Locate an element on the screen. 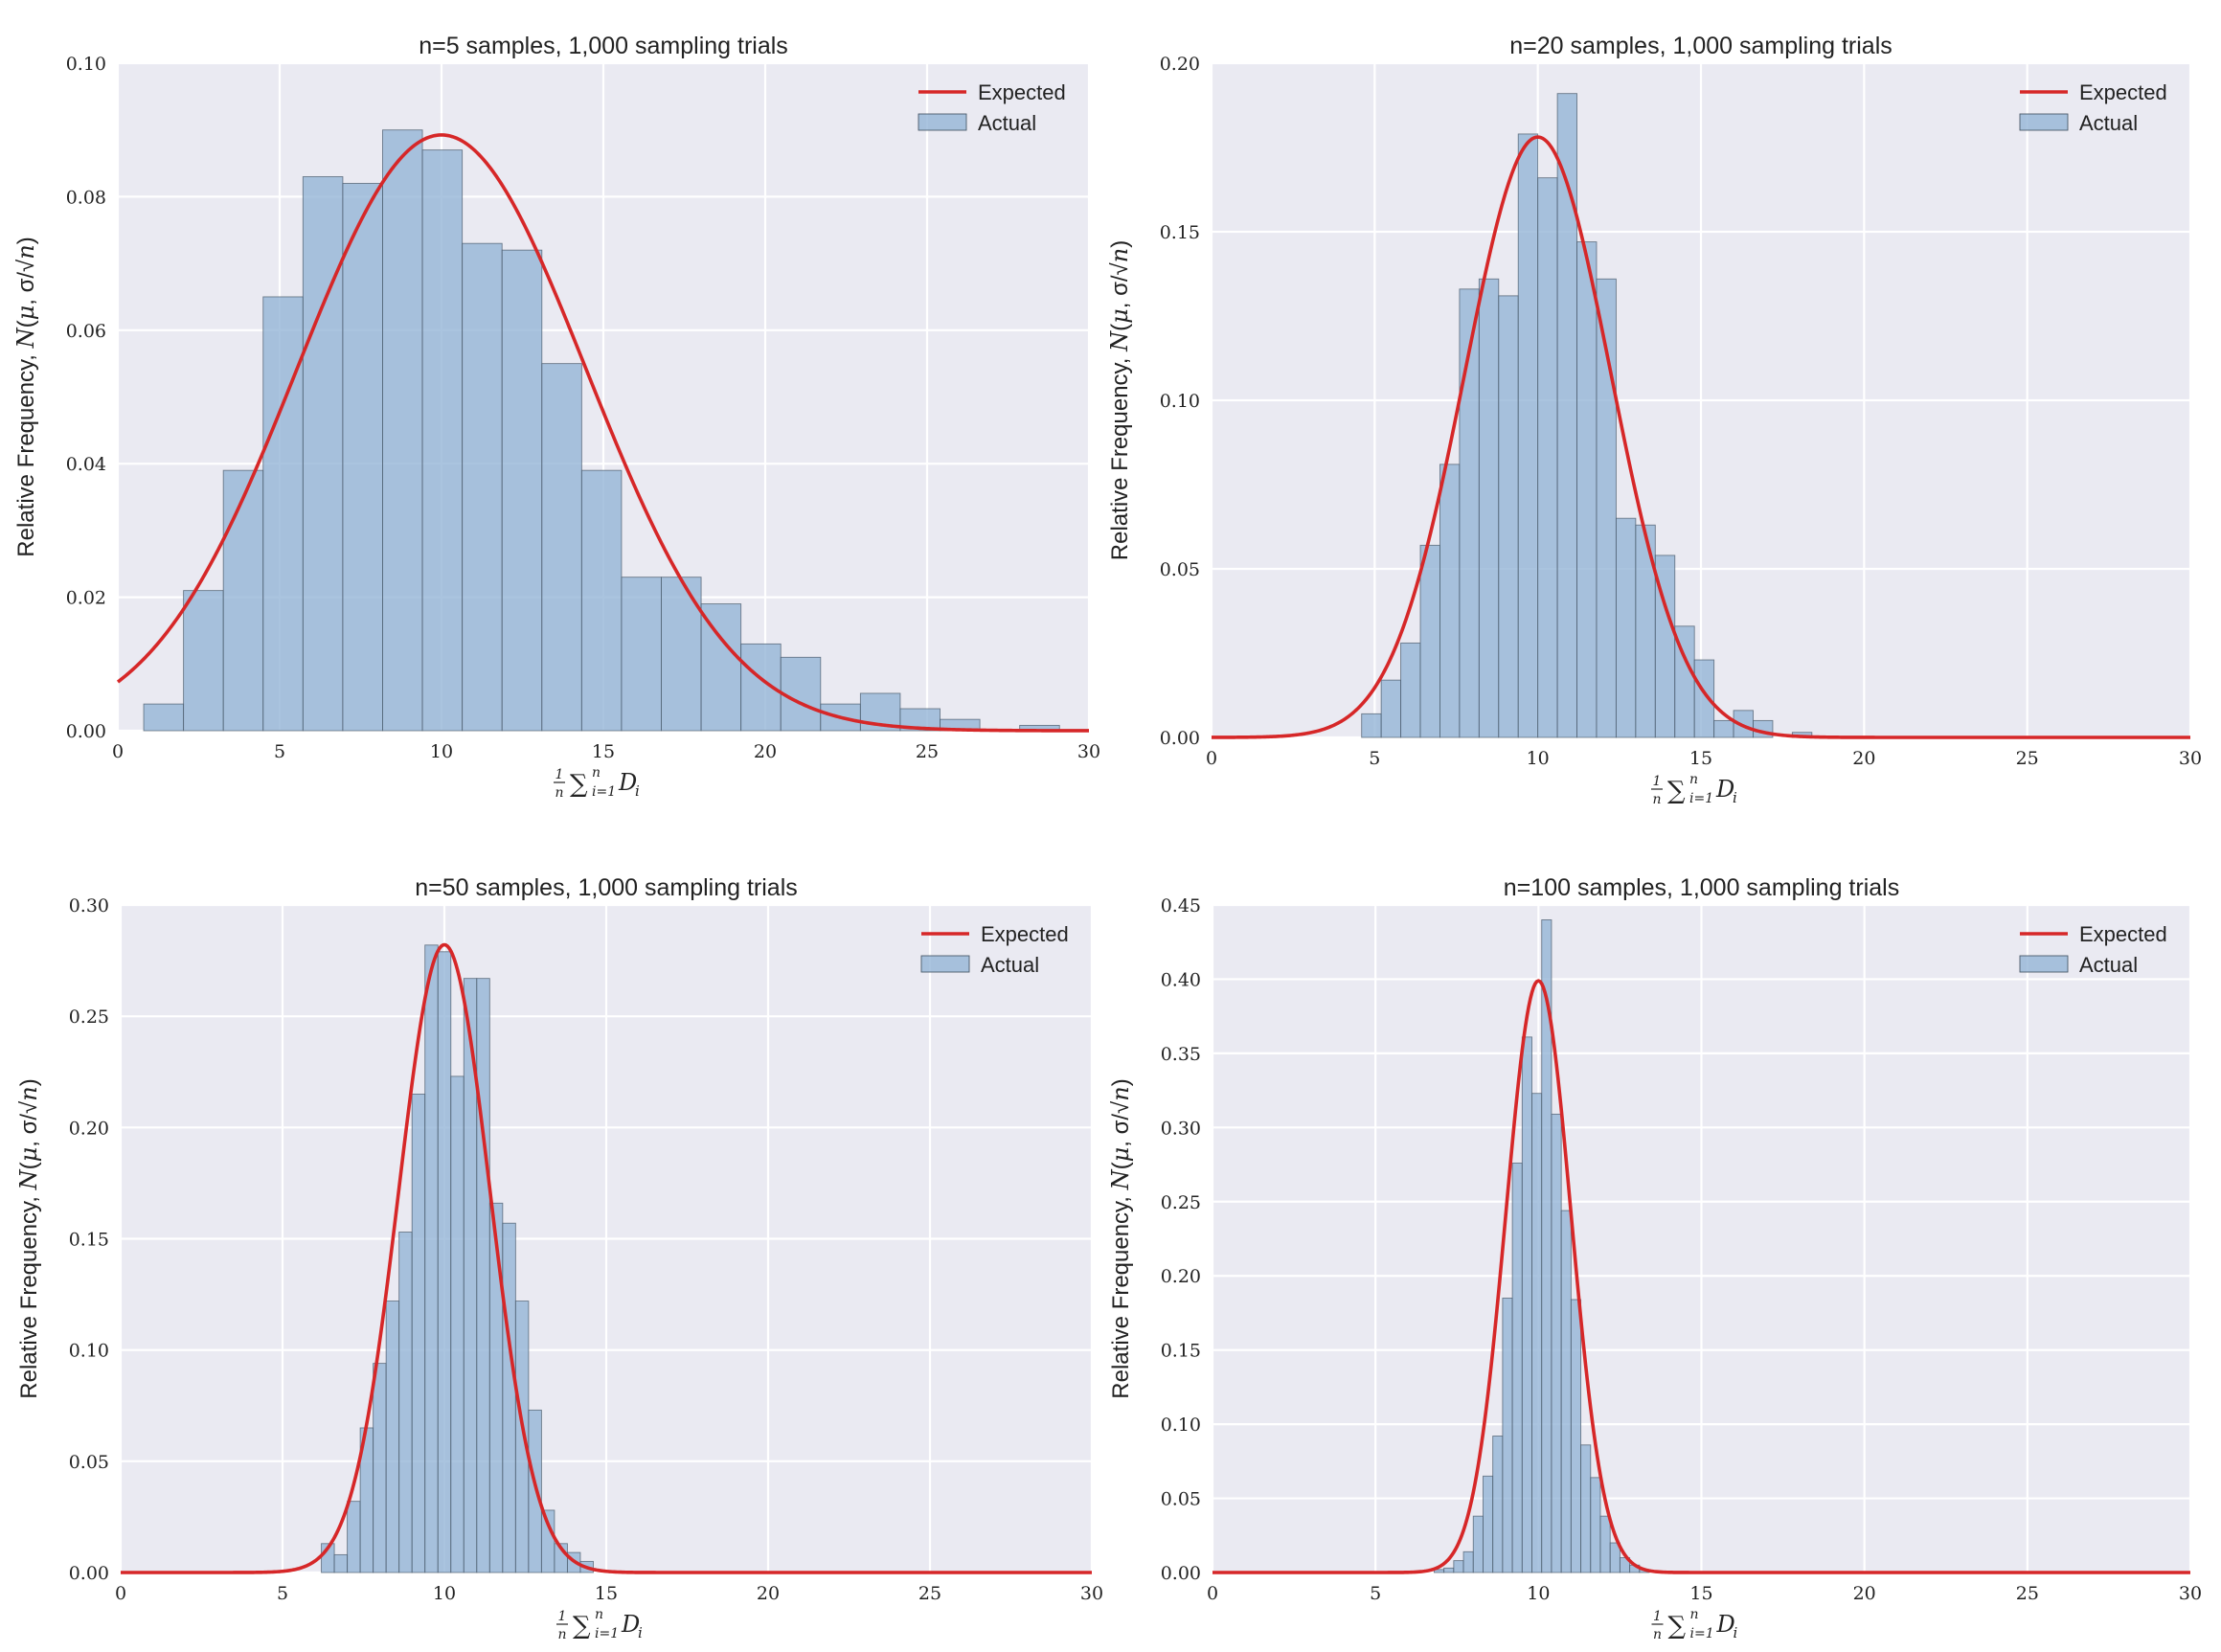 This screenshot has height=1652, width=2221. histogram-bars is located at coordinates (1587, 415).